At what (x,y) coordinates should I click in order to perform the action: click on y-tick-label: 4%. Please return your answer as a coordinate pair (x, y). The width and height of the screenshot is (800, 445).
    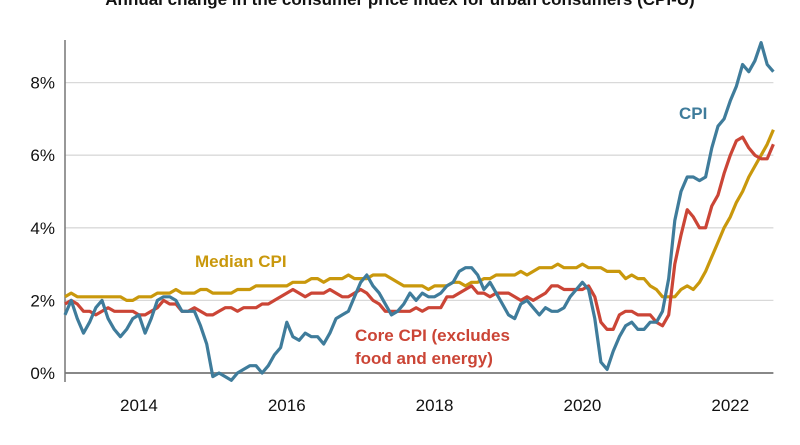
    Looking at the image, I should click on (42, 228).